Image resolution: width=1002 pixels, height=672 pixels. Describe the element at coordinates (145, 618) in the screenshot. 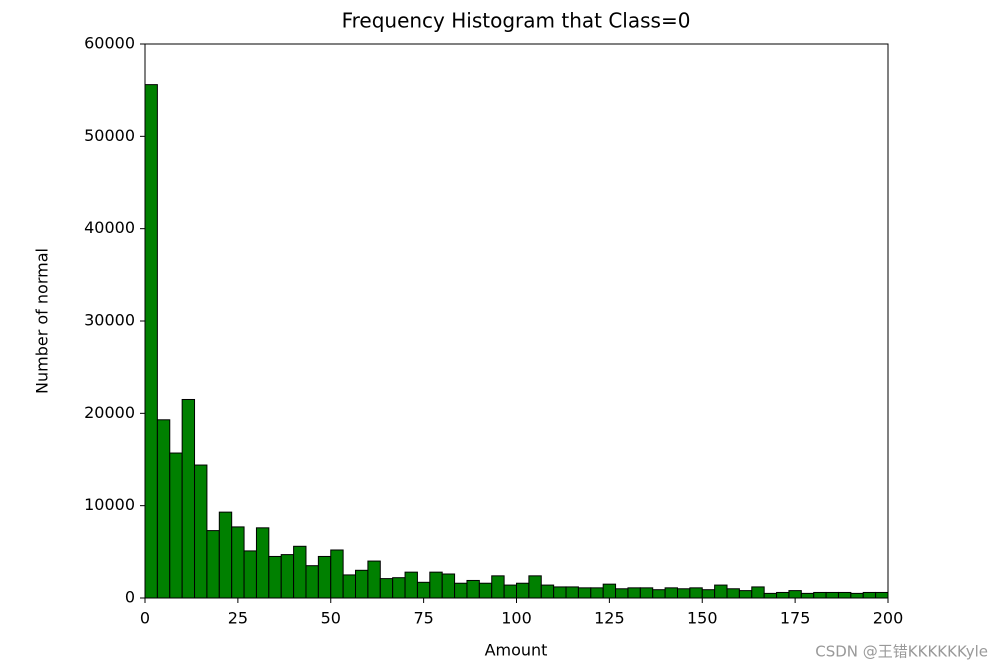

I see `x-tick-label: 0` at that location.